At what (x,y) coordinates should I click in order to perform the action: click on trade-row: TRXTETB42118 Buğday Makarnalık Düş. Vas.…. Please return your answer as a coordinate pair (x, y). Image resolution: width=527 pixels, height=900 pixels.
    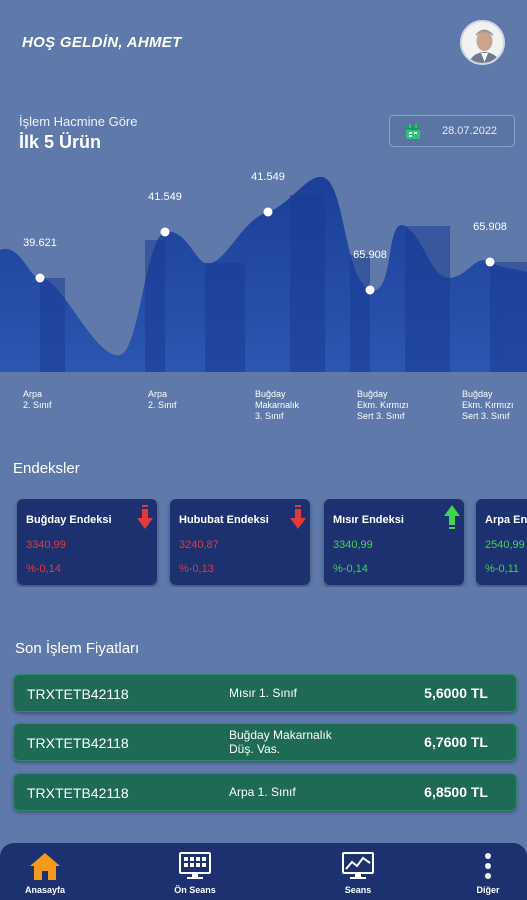
    Looking at the image, I should click on (265, 742).